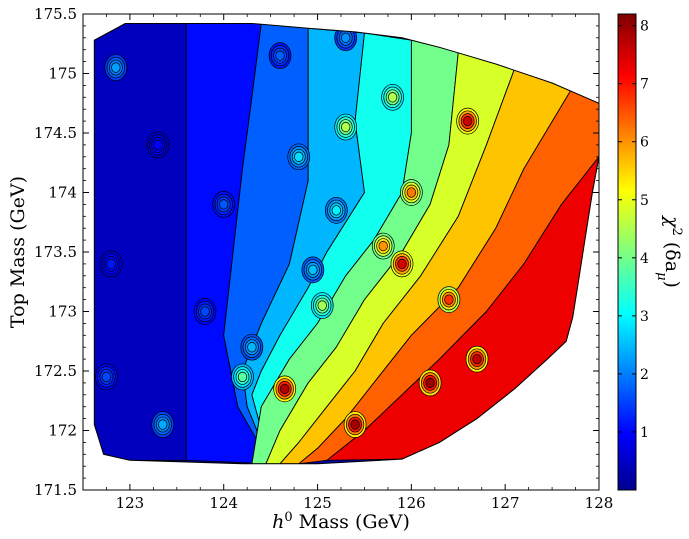 The image size is (689, 539). I want to click on y-tick-label-172: 172, so click(62, 431).